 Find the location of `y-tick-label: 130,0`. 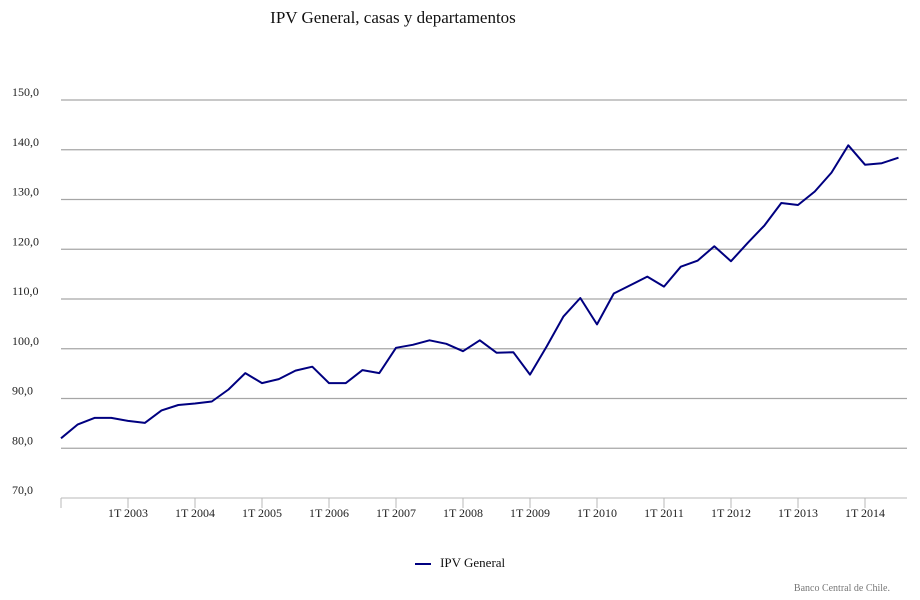

y-tick-label: 130,0 is located at coordinates (25, 192).